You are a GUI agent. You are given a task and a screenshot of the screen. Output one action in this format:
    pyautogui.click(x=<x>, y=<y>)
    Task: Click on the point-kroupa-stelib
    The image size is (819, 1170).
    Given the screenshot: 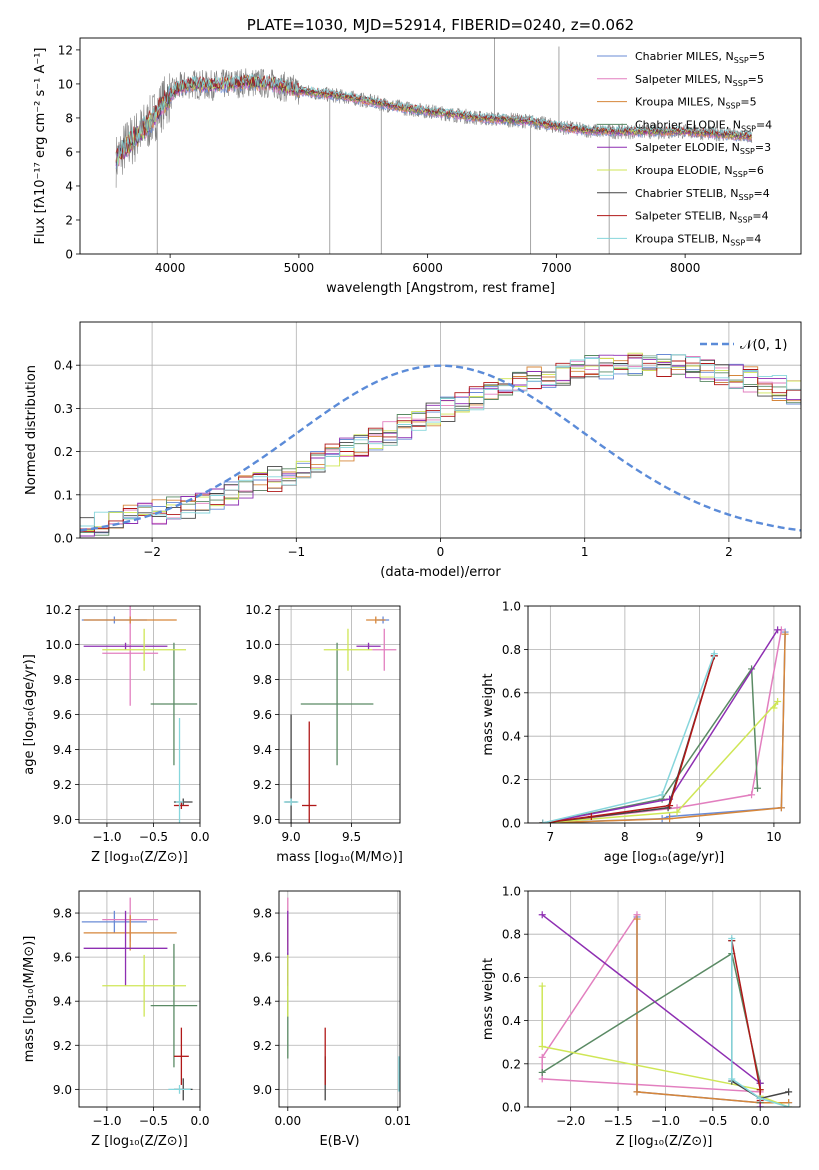 What is the action you would take?
    pyautogui.click(x=789, y=1105)
    